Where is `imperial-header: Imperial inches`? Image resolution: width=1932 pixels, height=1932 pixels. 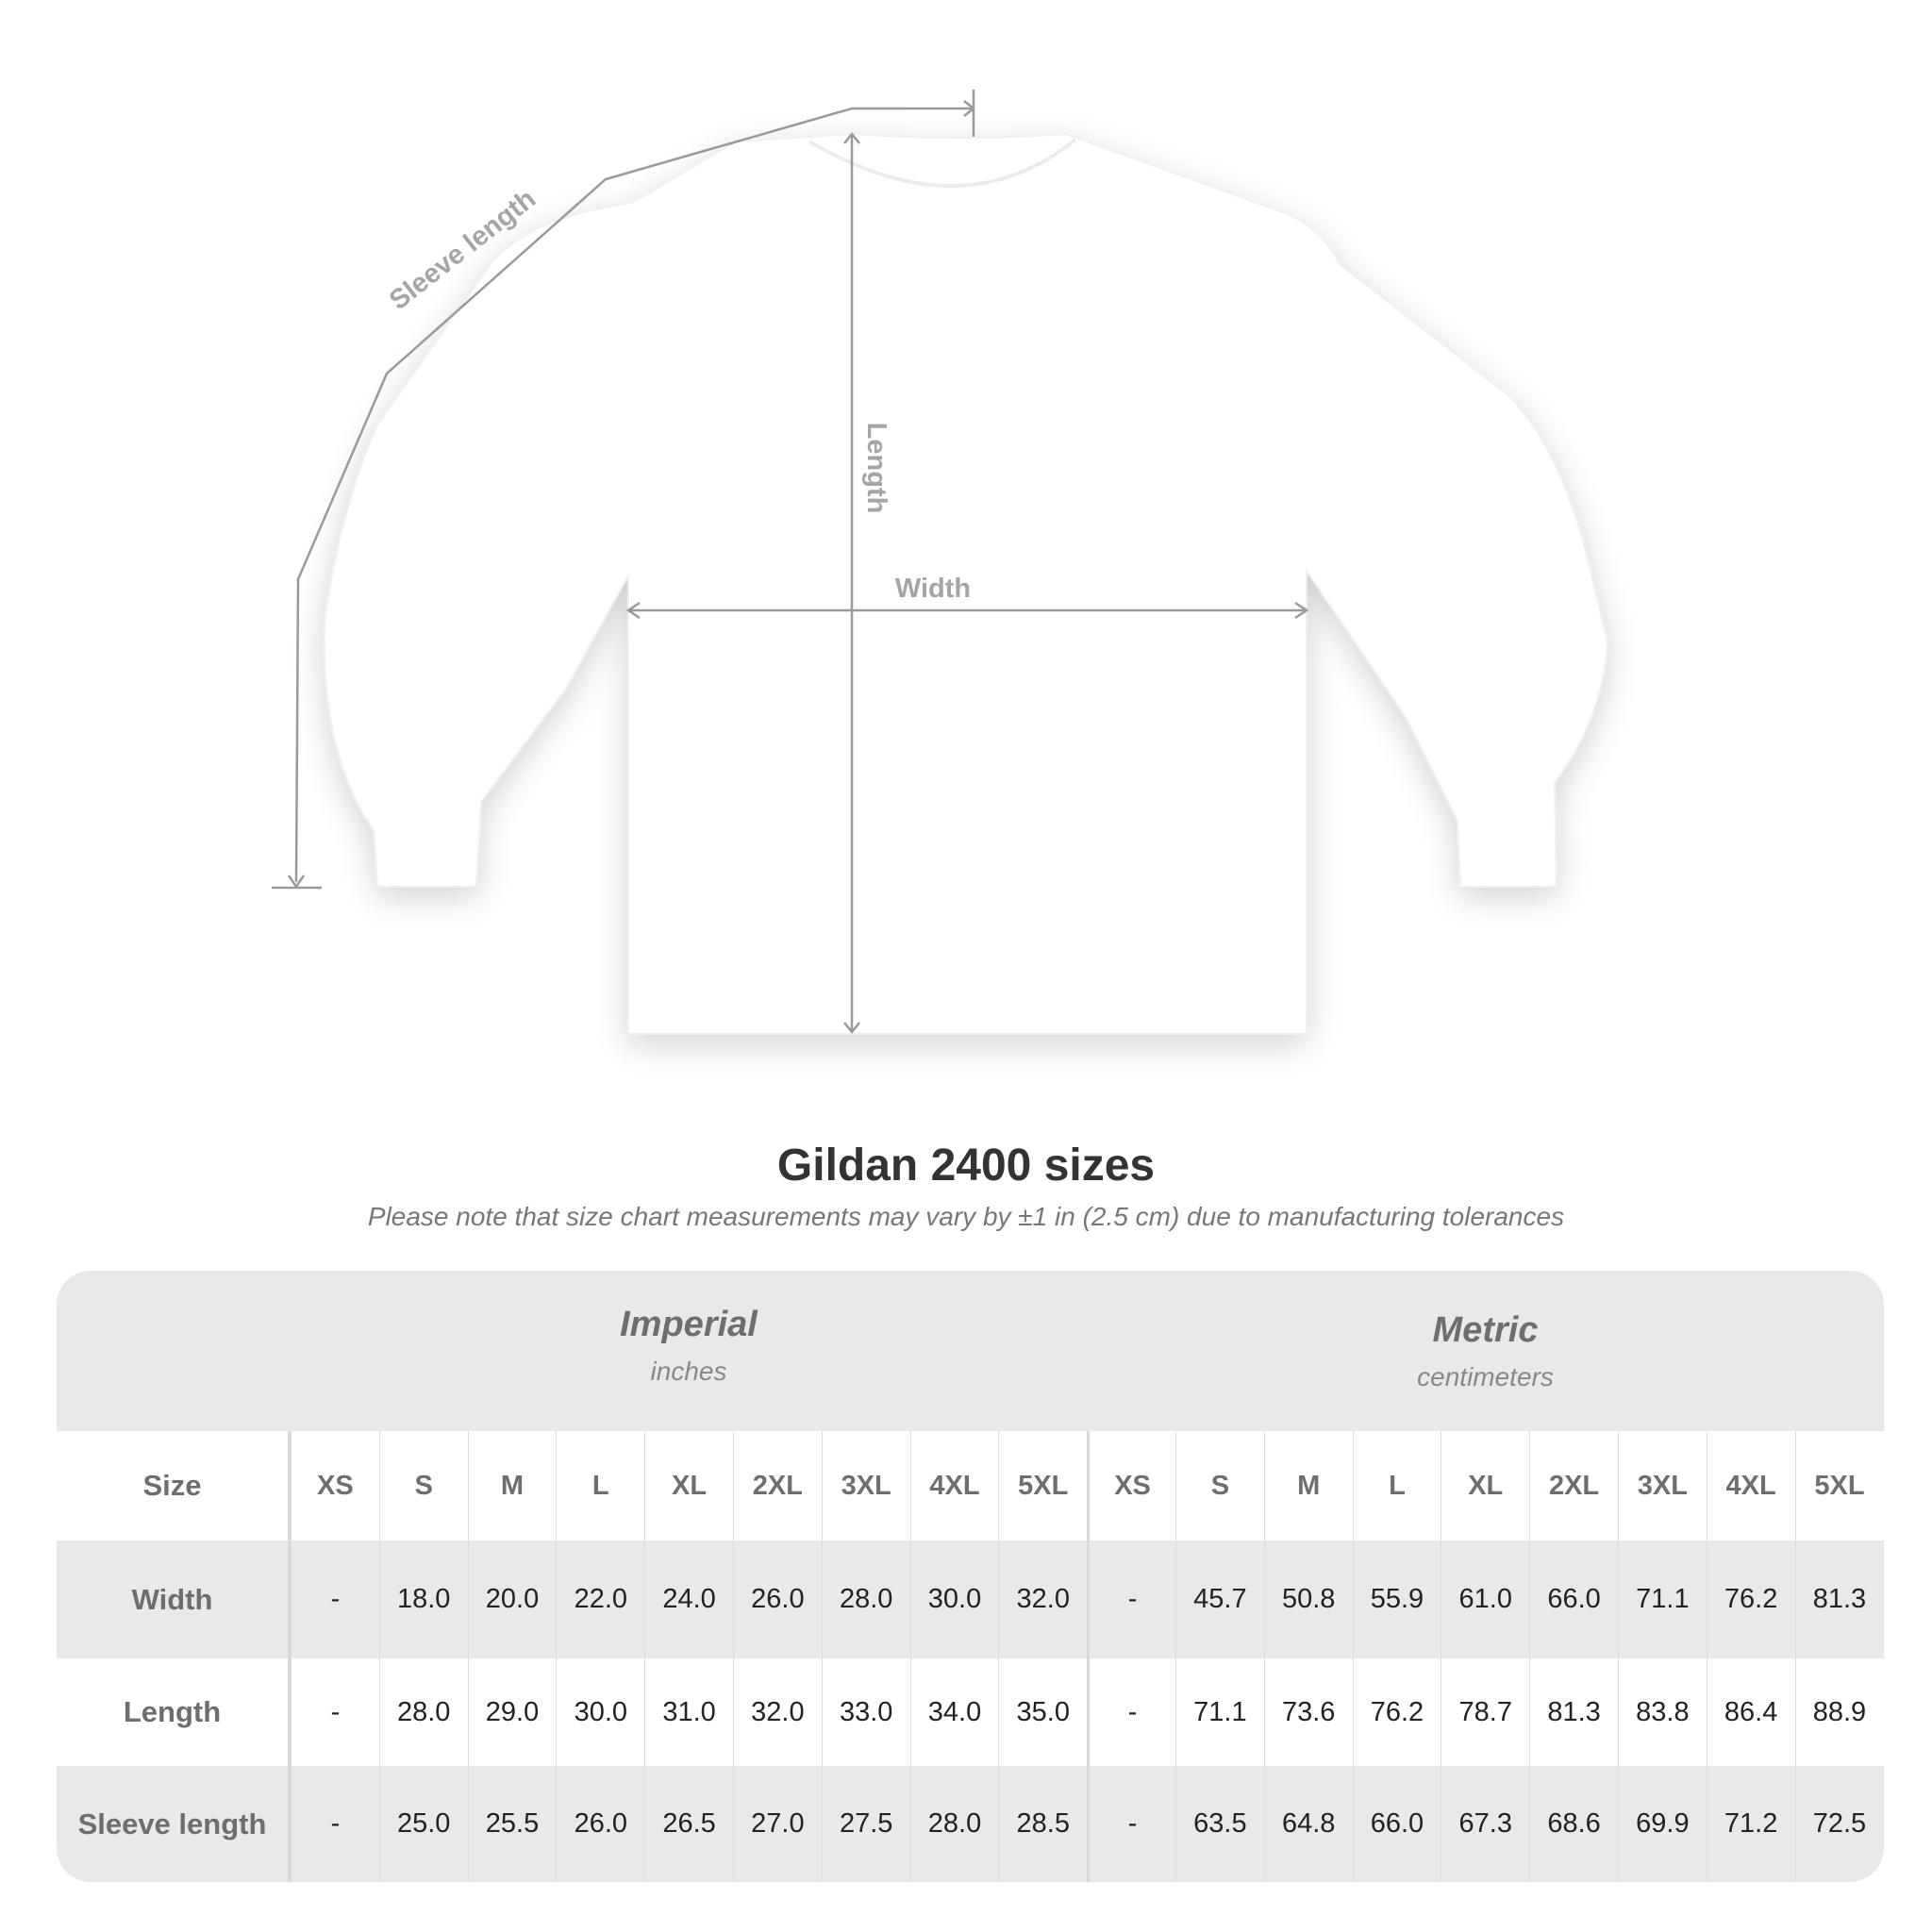 imperial-header: Imperial inches is located at coordinates (689, 1351).